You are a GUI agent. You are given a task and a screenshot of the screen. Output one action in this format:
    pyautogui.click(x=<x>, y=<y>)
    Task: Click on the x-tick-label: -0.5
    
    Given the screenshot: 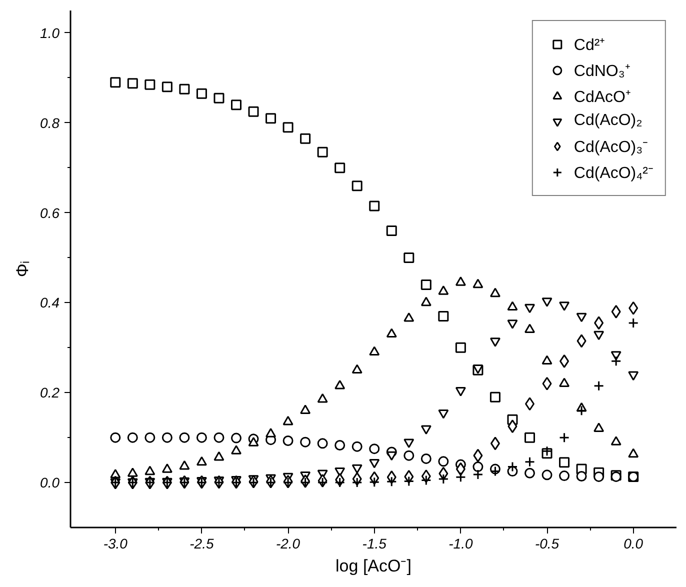 What is the action you would take?
    pyautogui.click(x=547, y=544)
    